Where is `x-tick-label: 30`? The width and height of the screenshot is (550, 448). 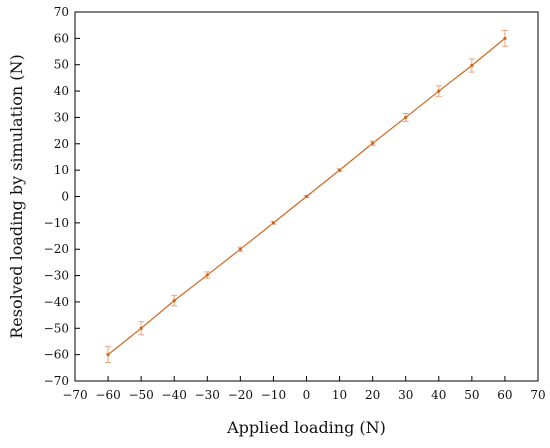 x-tick-label: 30 is located at coordinates (405, 395).